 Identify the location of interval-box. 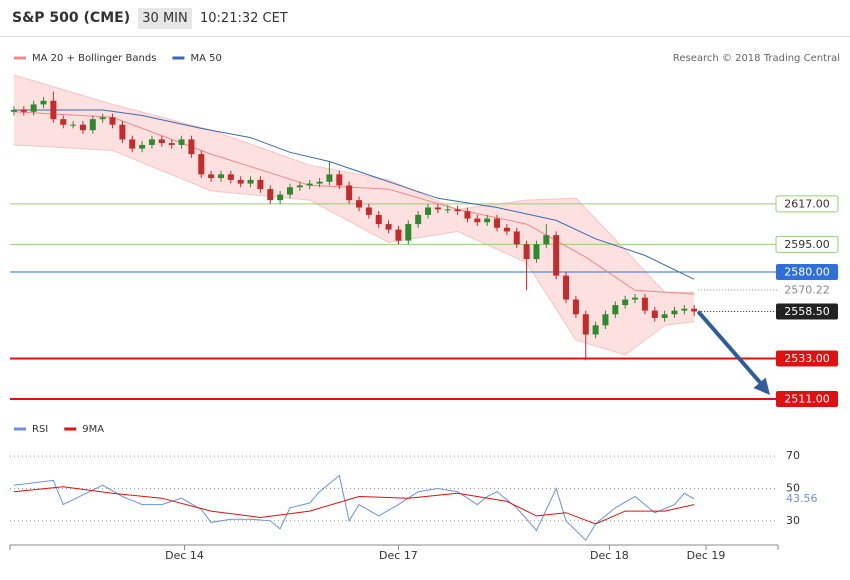
(165, 18).